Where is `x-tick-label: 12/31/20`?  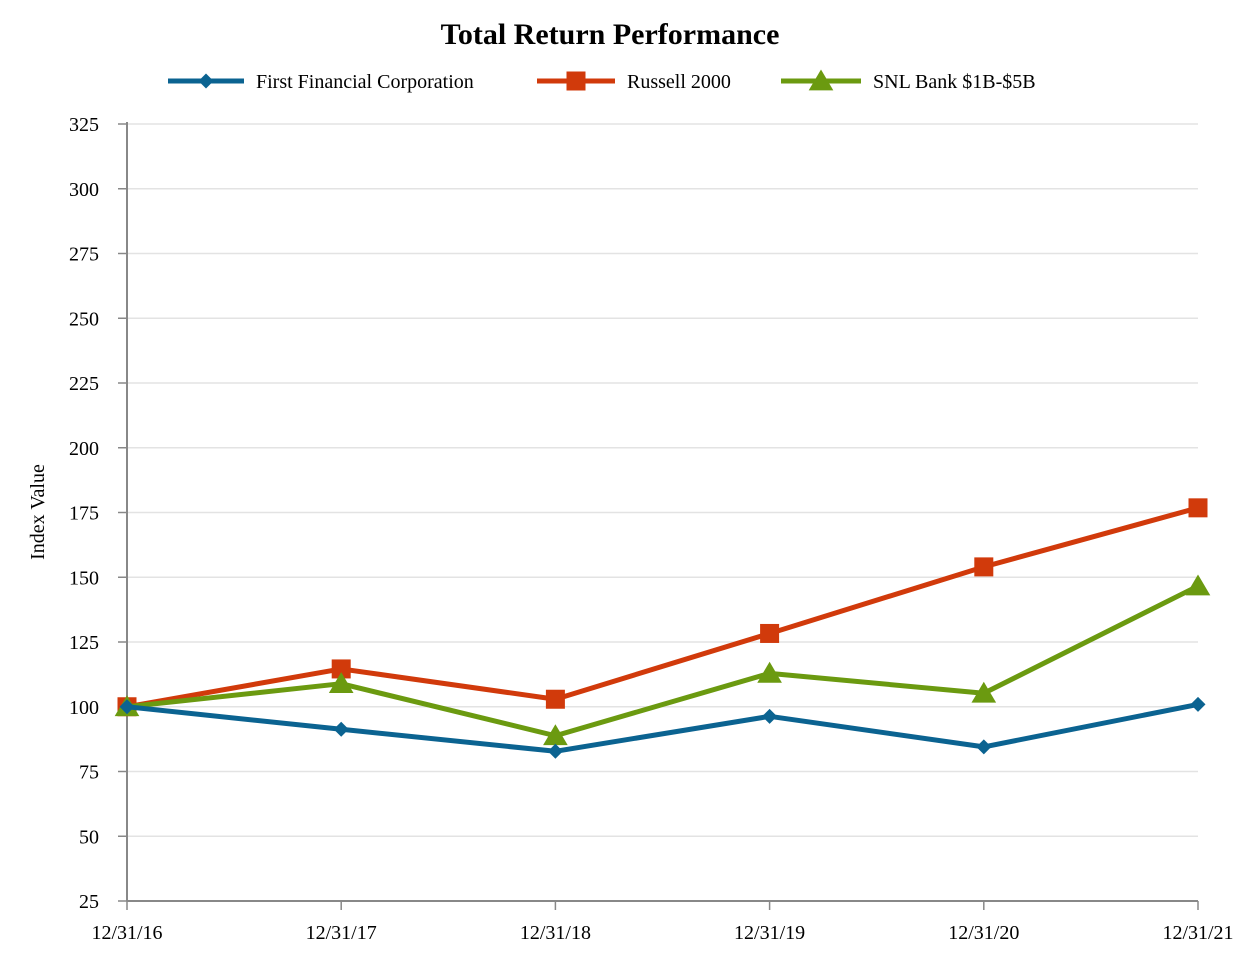
x-tick-label: 12/31/20 is located at coordinates (983, 933).